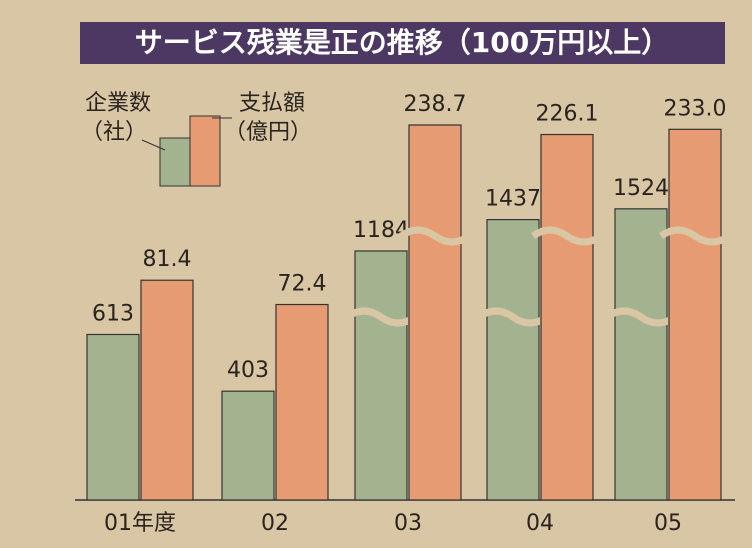 The height and width of the screenshot is (548, 752). Describe the element at coordinates (695, 108) in the screenshot. I see `value-label: 233.0` at that location.